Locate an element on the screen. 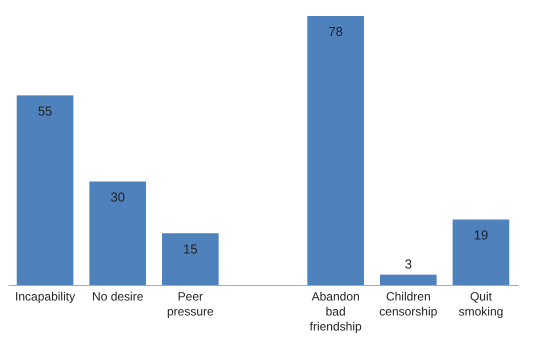  data-label: 30 is located at coordinates (117, 197).